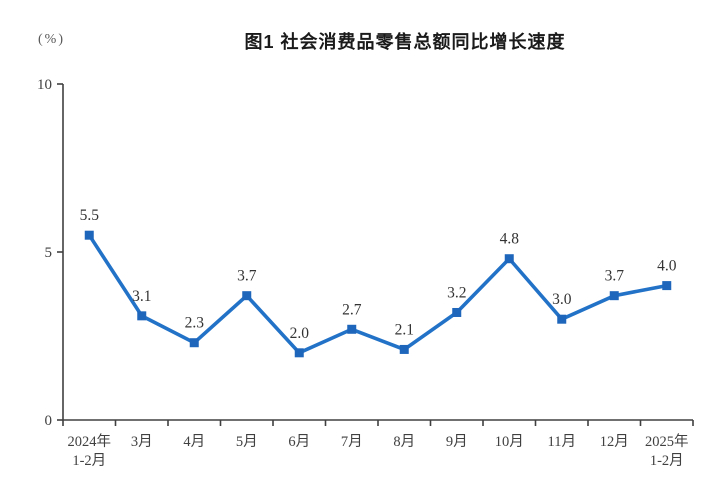 The image size is (725, 500). What do you see at coordinates (404, 442) in the screenshot?
I see `x-category-label: 8月` at bounding box center [404, 442].